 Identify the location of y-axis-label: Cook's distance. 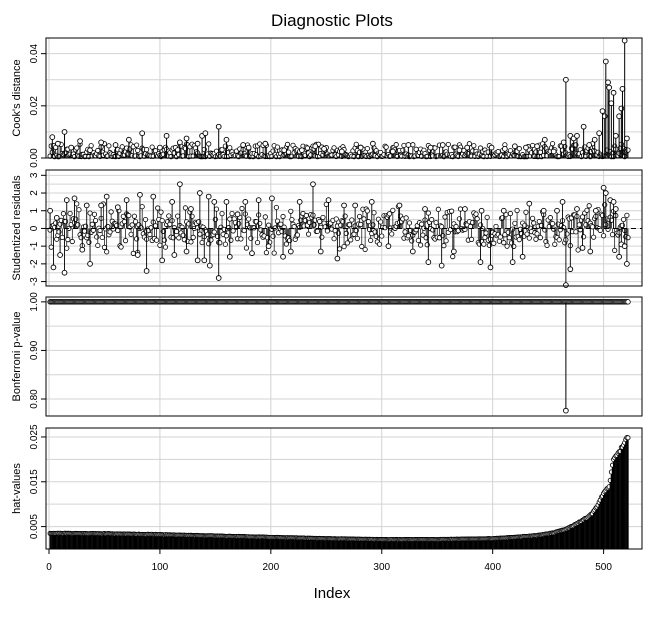
(17, 97).